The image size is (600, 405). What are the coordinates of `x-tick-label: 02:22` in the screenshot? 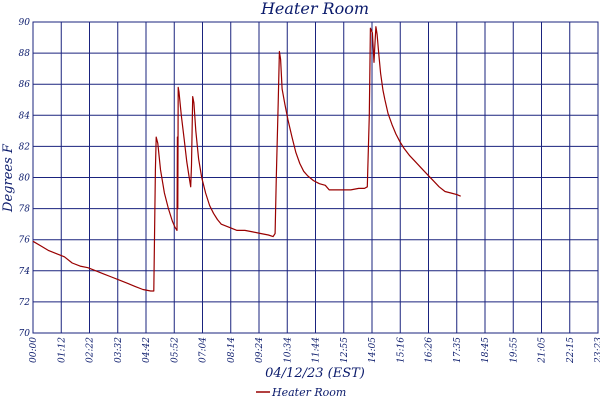 It's located at (91, 350).